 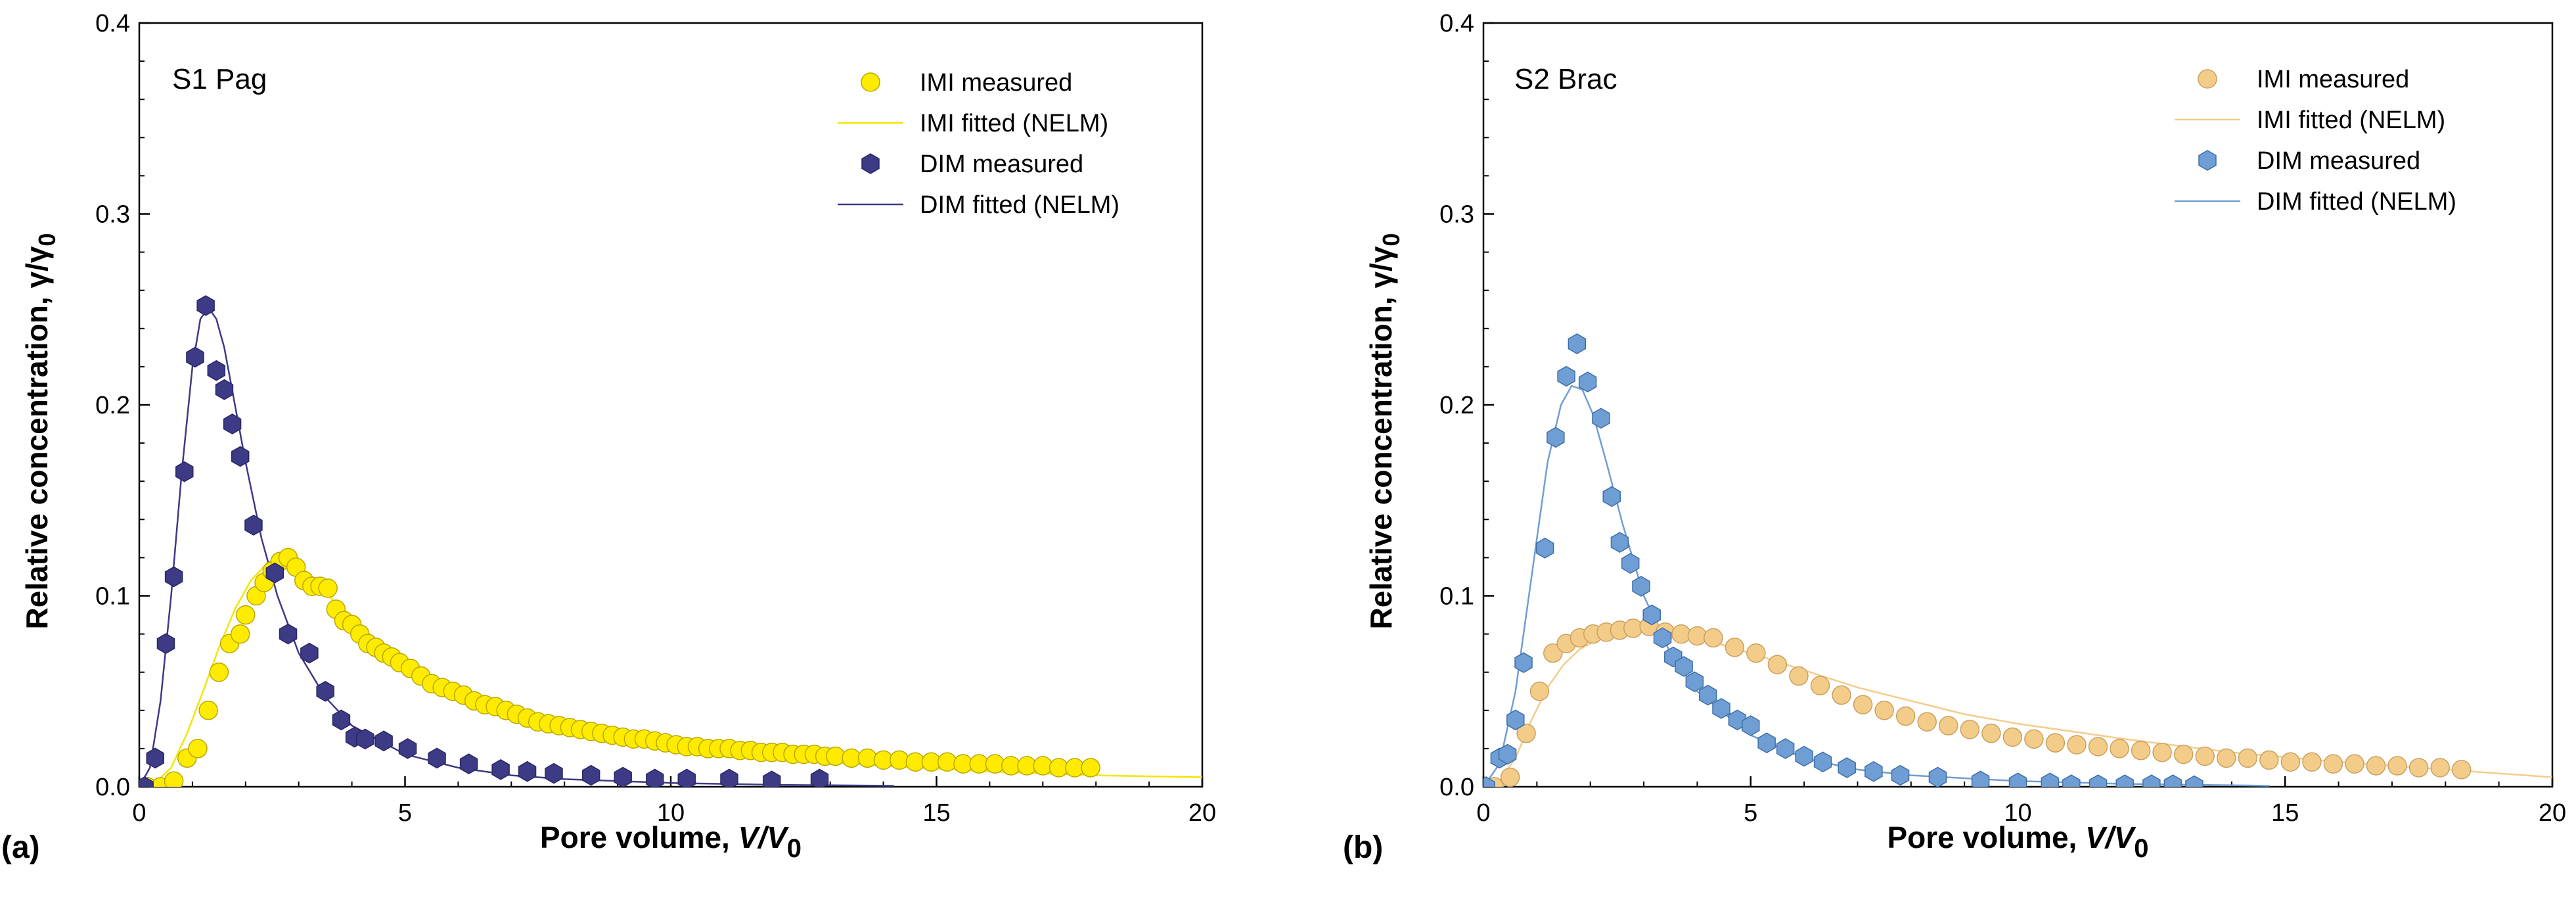 I want to click on x-tick-label: 0, so click(x=139, y=813).